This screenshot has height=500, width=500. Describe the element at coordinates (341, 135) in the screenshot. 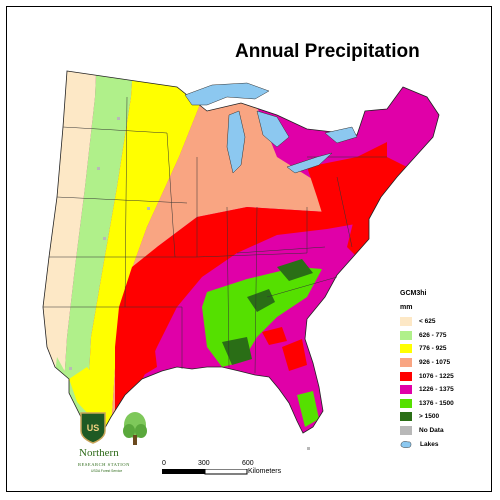

I see `lake-ontario` at that location.